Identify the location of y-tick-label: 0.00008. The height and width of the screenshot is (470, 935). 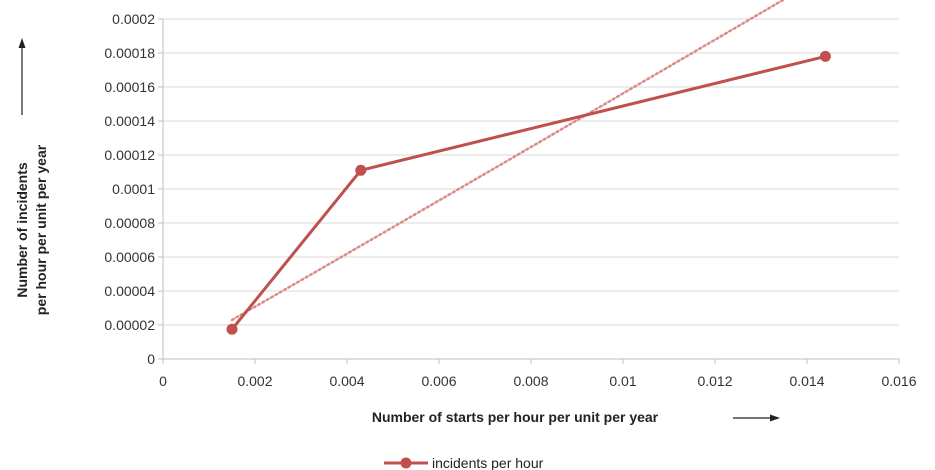
(129, 223).